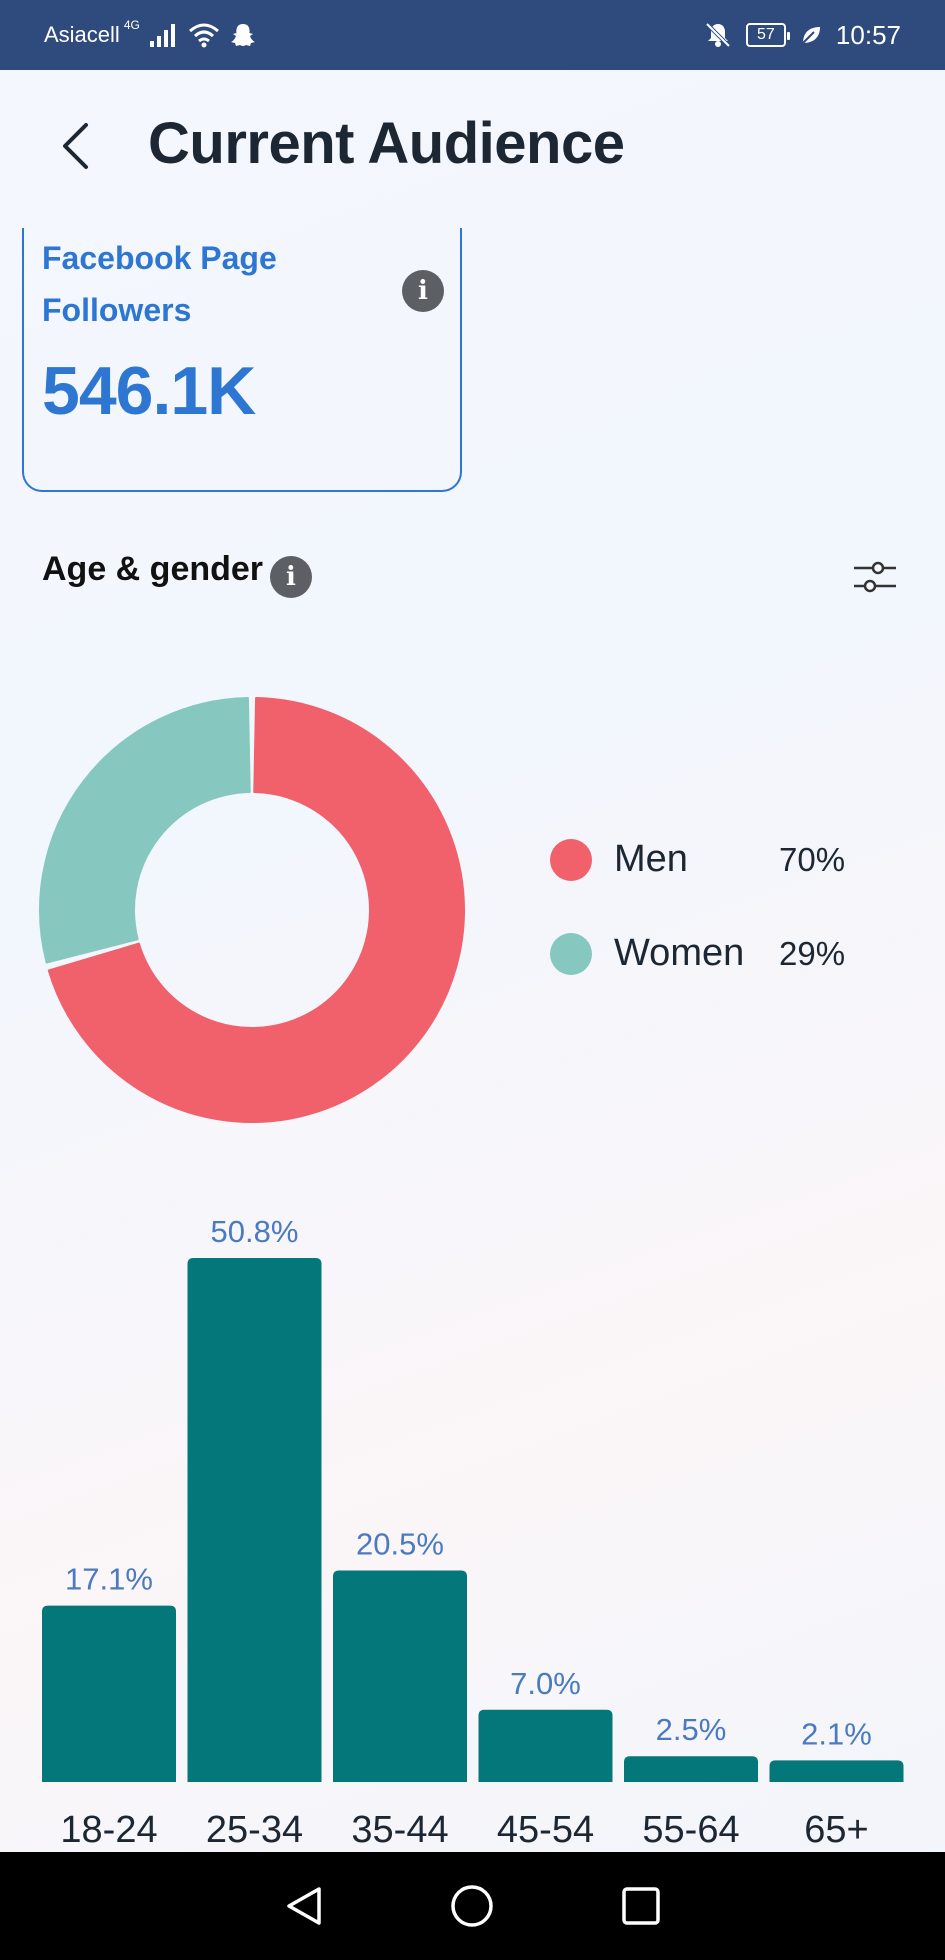  I want to click on legend-item-men: Men 70%, so click(697, 859).